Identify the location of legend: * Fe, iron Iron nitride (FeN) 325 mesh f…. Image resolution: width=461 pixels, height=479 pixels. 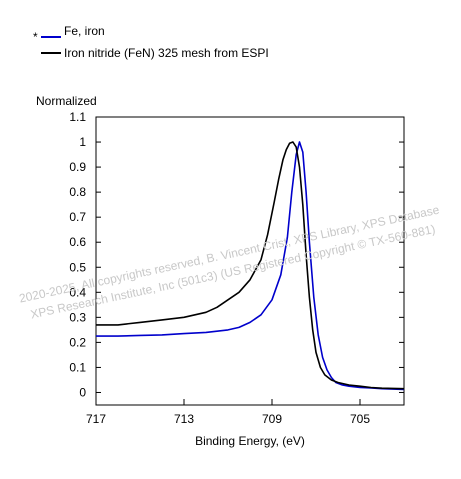
(151, 42).